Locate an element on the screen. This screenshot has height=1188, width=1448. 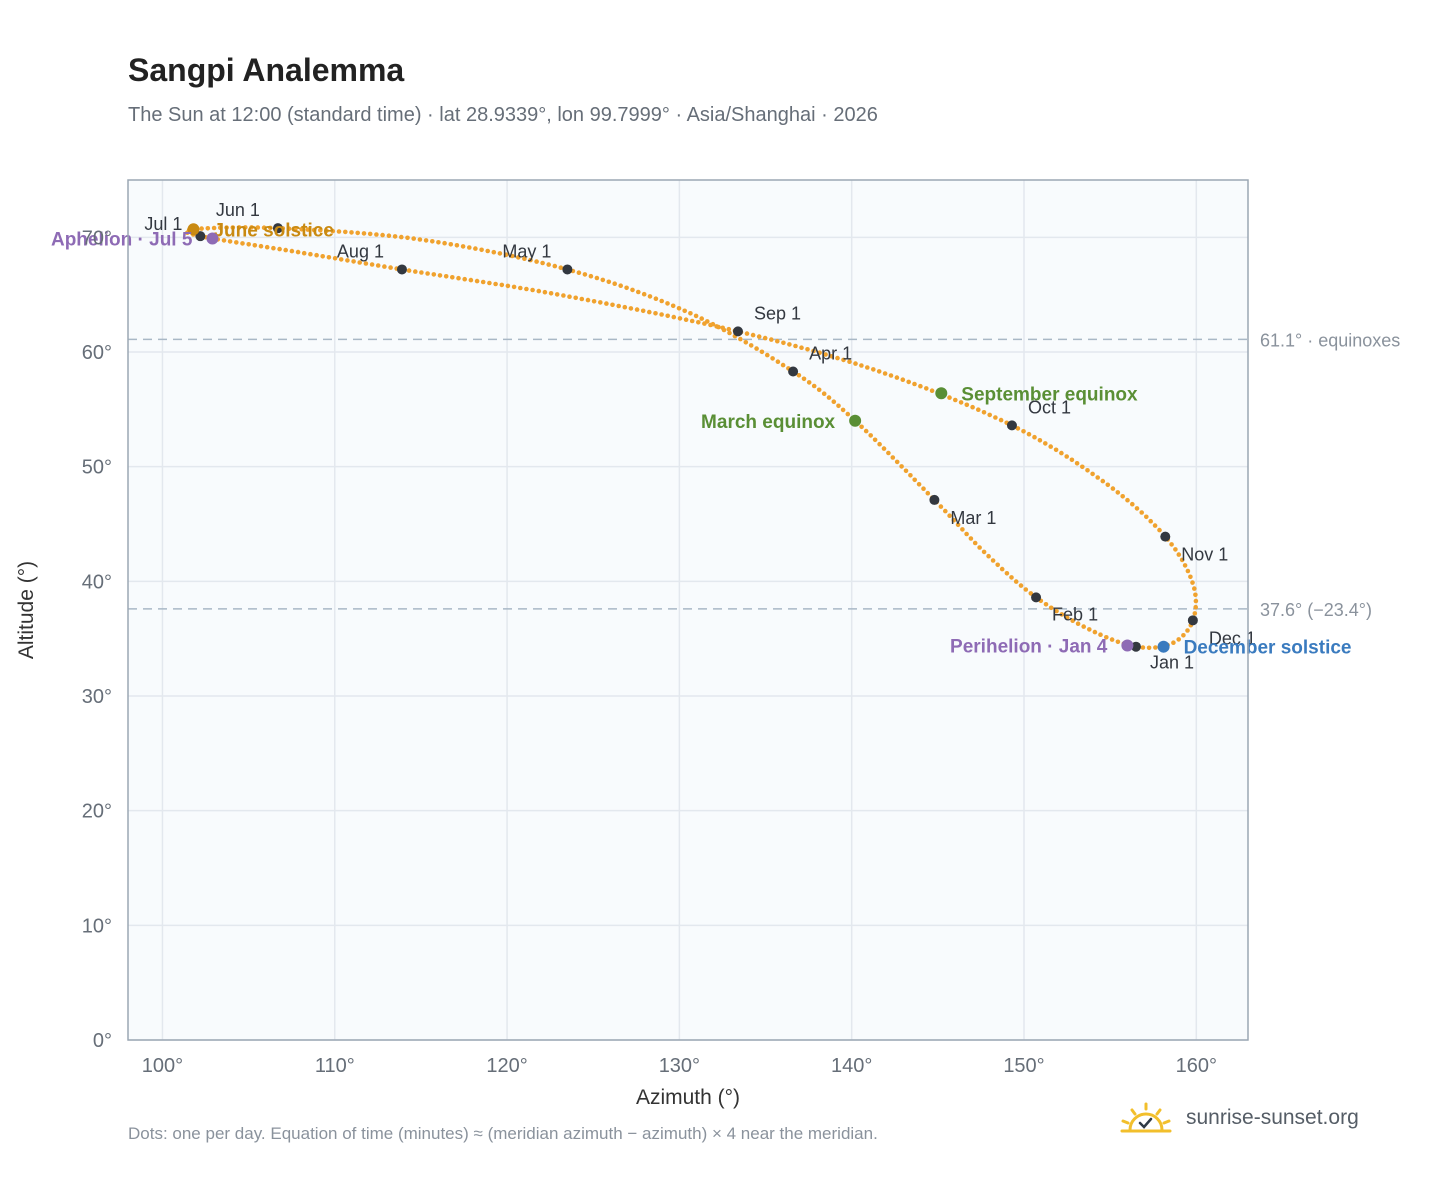
event-label: June solstice is located at coordinates (273, 230).